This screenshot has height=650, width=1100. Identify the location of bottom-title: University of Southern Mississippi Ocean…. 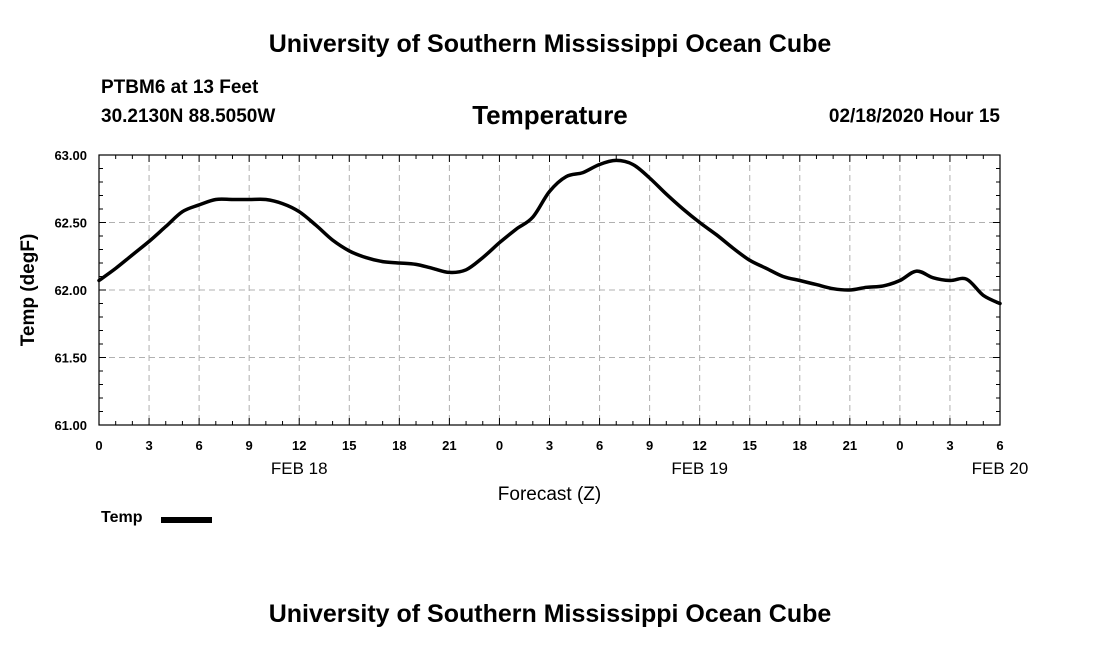
(550, 614).